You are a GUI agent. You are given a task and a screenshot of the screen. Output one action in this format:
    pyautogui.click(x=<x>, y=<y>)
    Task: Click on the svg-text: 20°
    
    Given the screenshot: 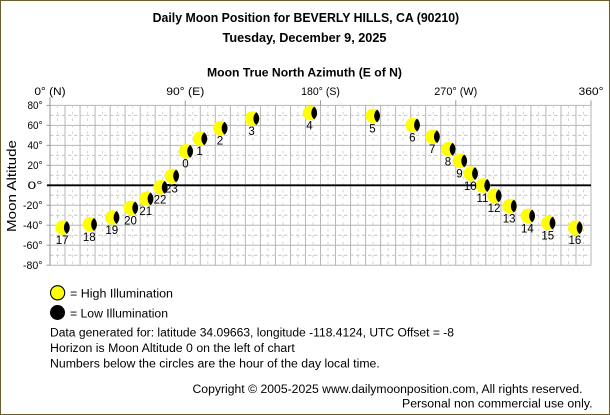 What is the action you would take?
    pyautogui.click(x=35, y=166)
    